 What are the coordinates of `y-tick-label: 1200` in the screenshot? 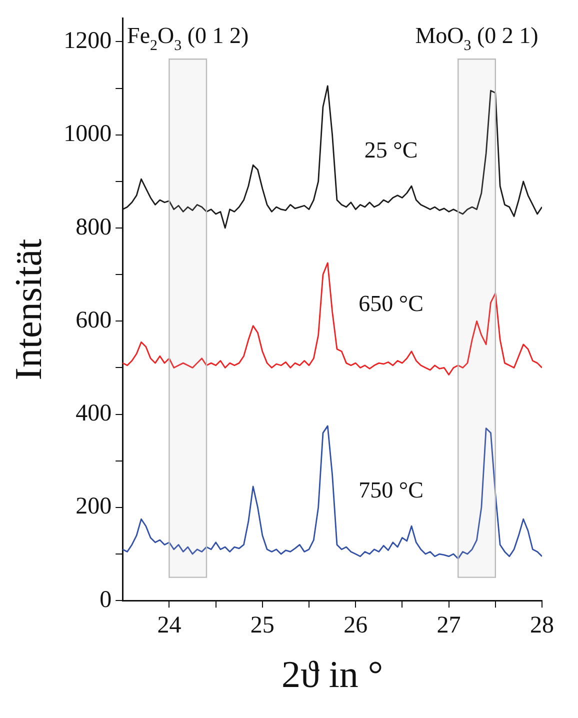 It's located at (88, 41).